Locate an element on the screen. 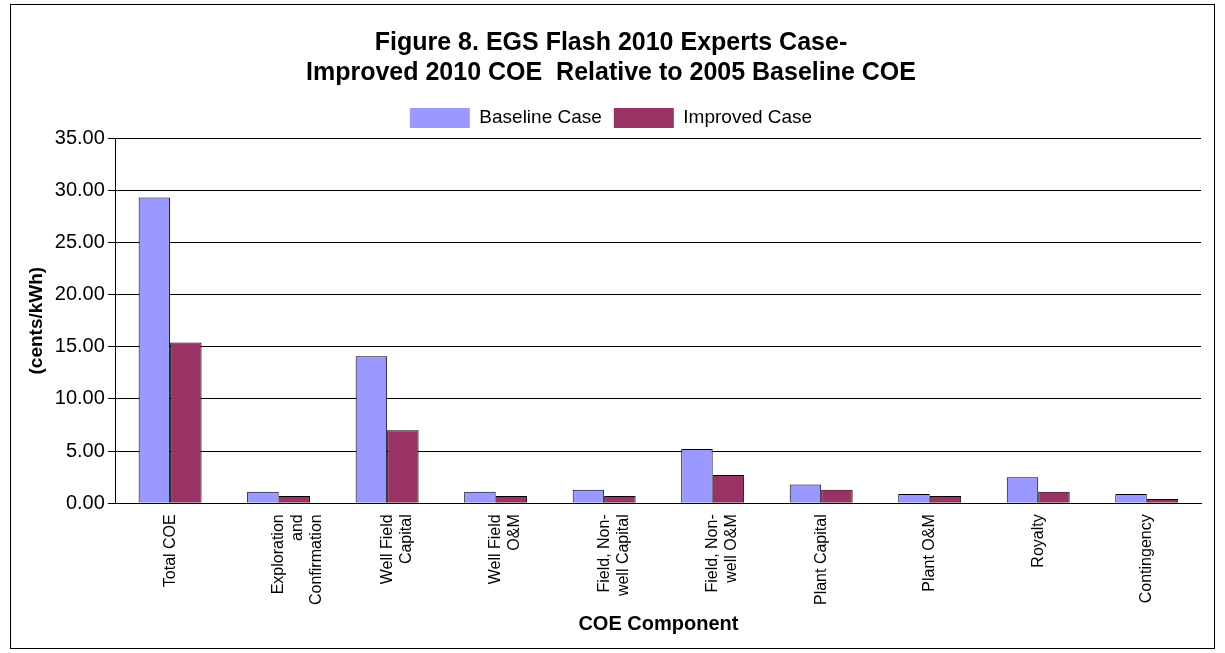 The image size is (1225, 653). legend-label: Baseline Case is located at coordinates (540, 117).